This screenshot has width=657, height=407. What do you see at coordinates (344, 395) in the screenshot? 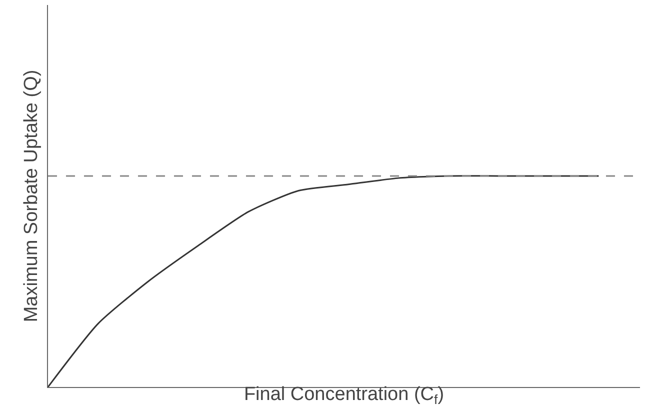
I see `x-axis-title: Final Concentration (C$_{f}$)` at bounding box center [344, 395].